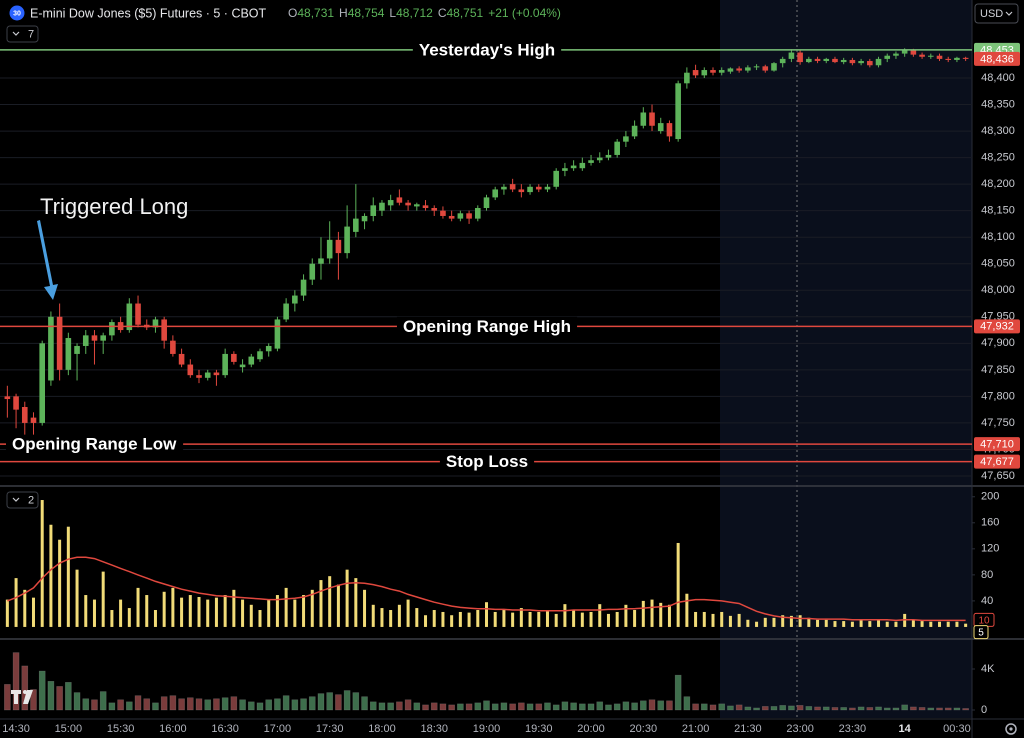 The height and width of the screenshot is (738, 1024). Describe the element at coordinates (996, 13) in the screenshot. I see `currency-button` at that location.